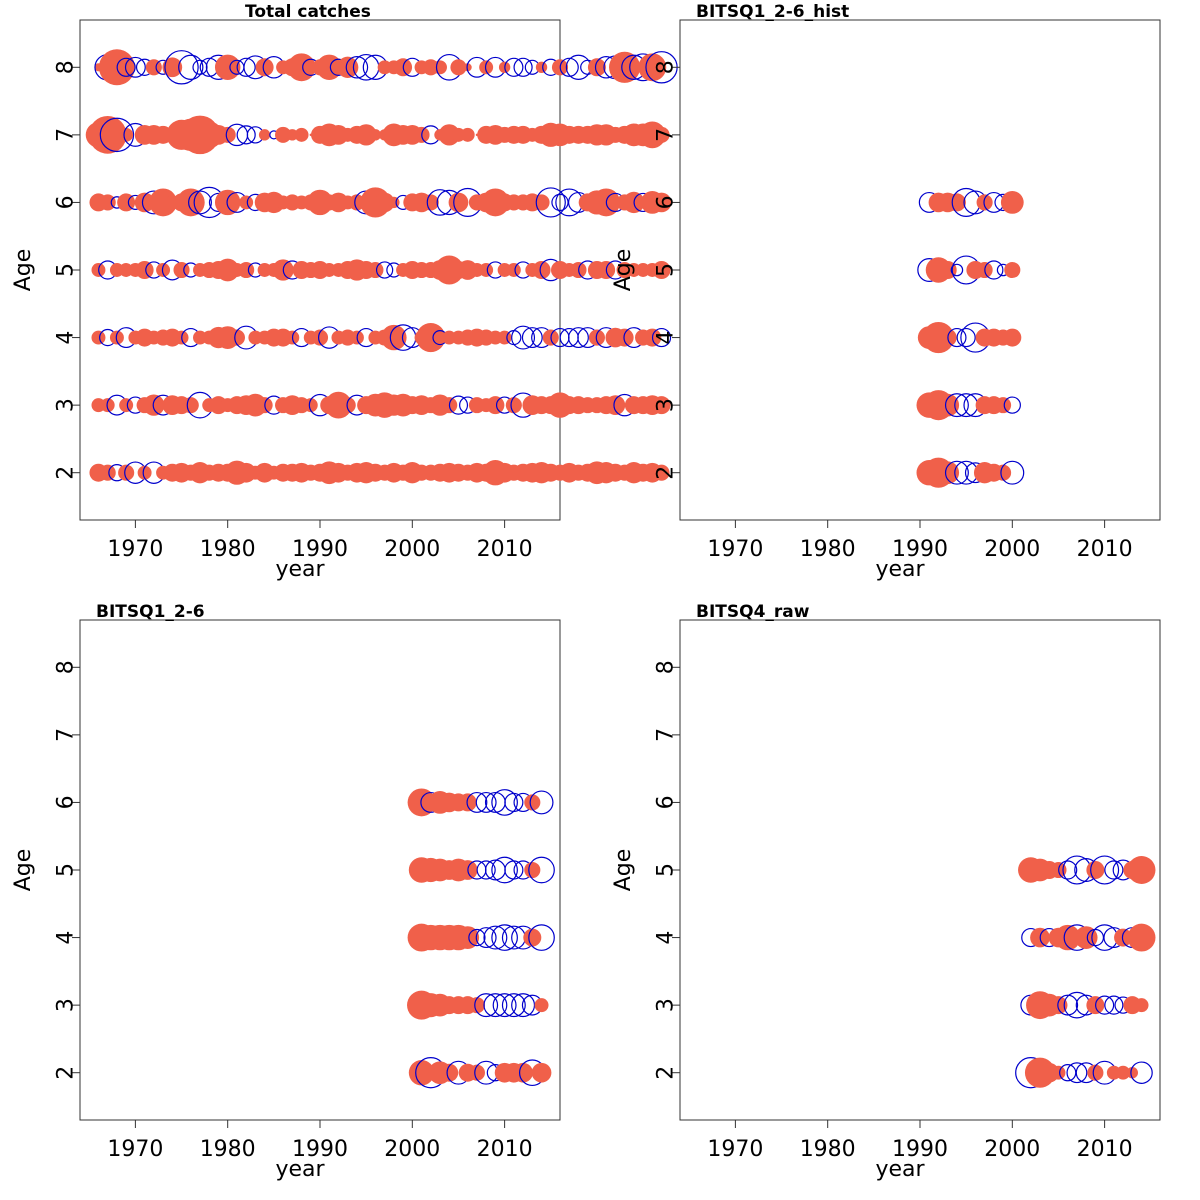 Image resolution: width=1200 pixels, height=1200 pixels. What do you see at coordinates (900, 1169) in the screenshot?
I see `x-axis-label: year` at bounding box center [900, 1169].